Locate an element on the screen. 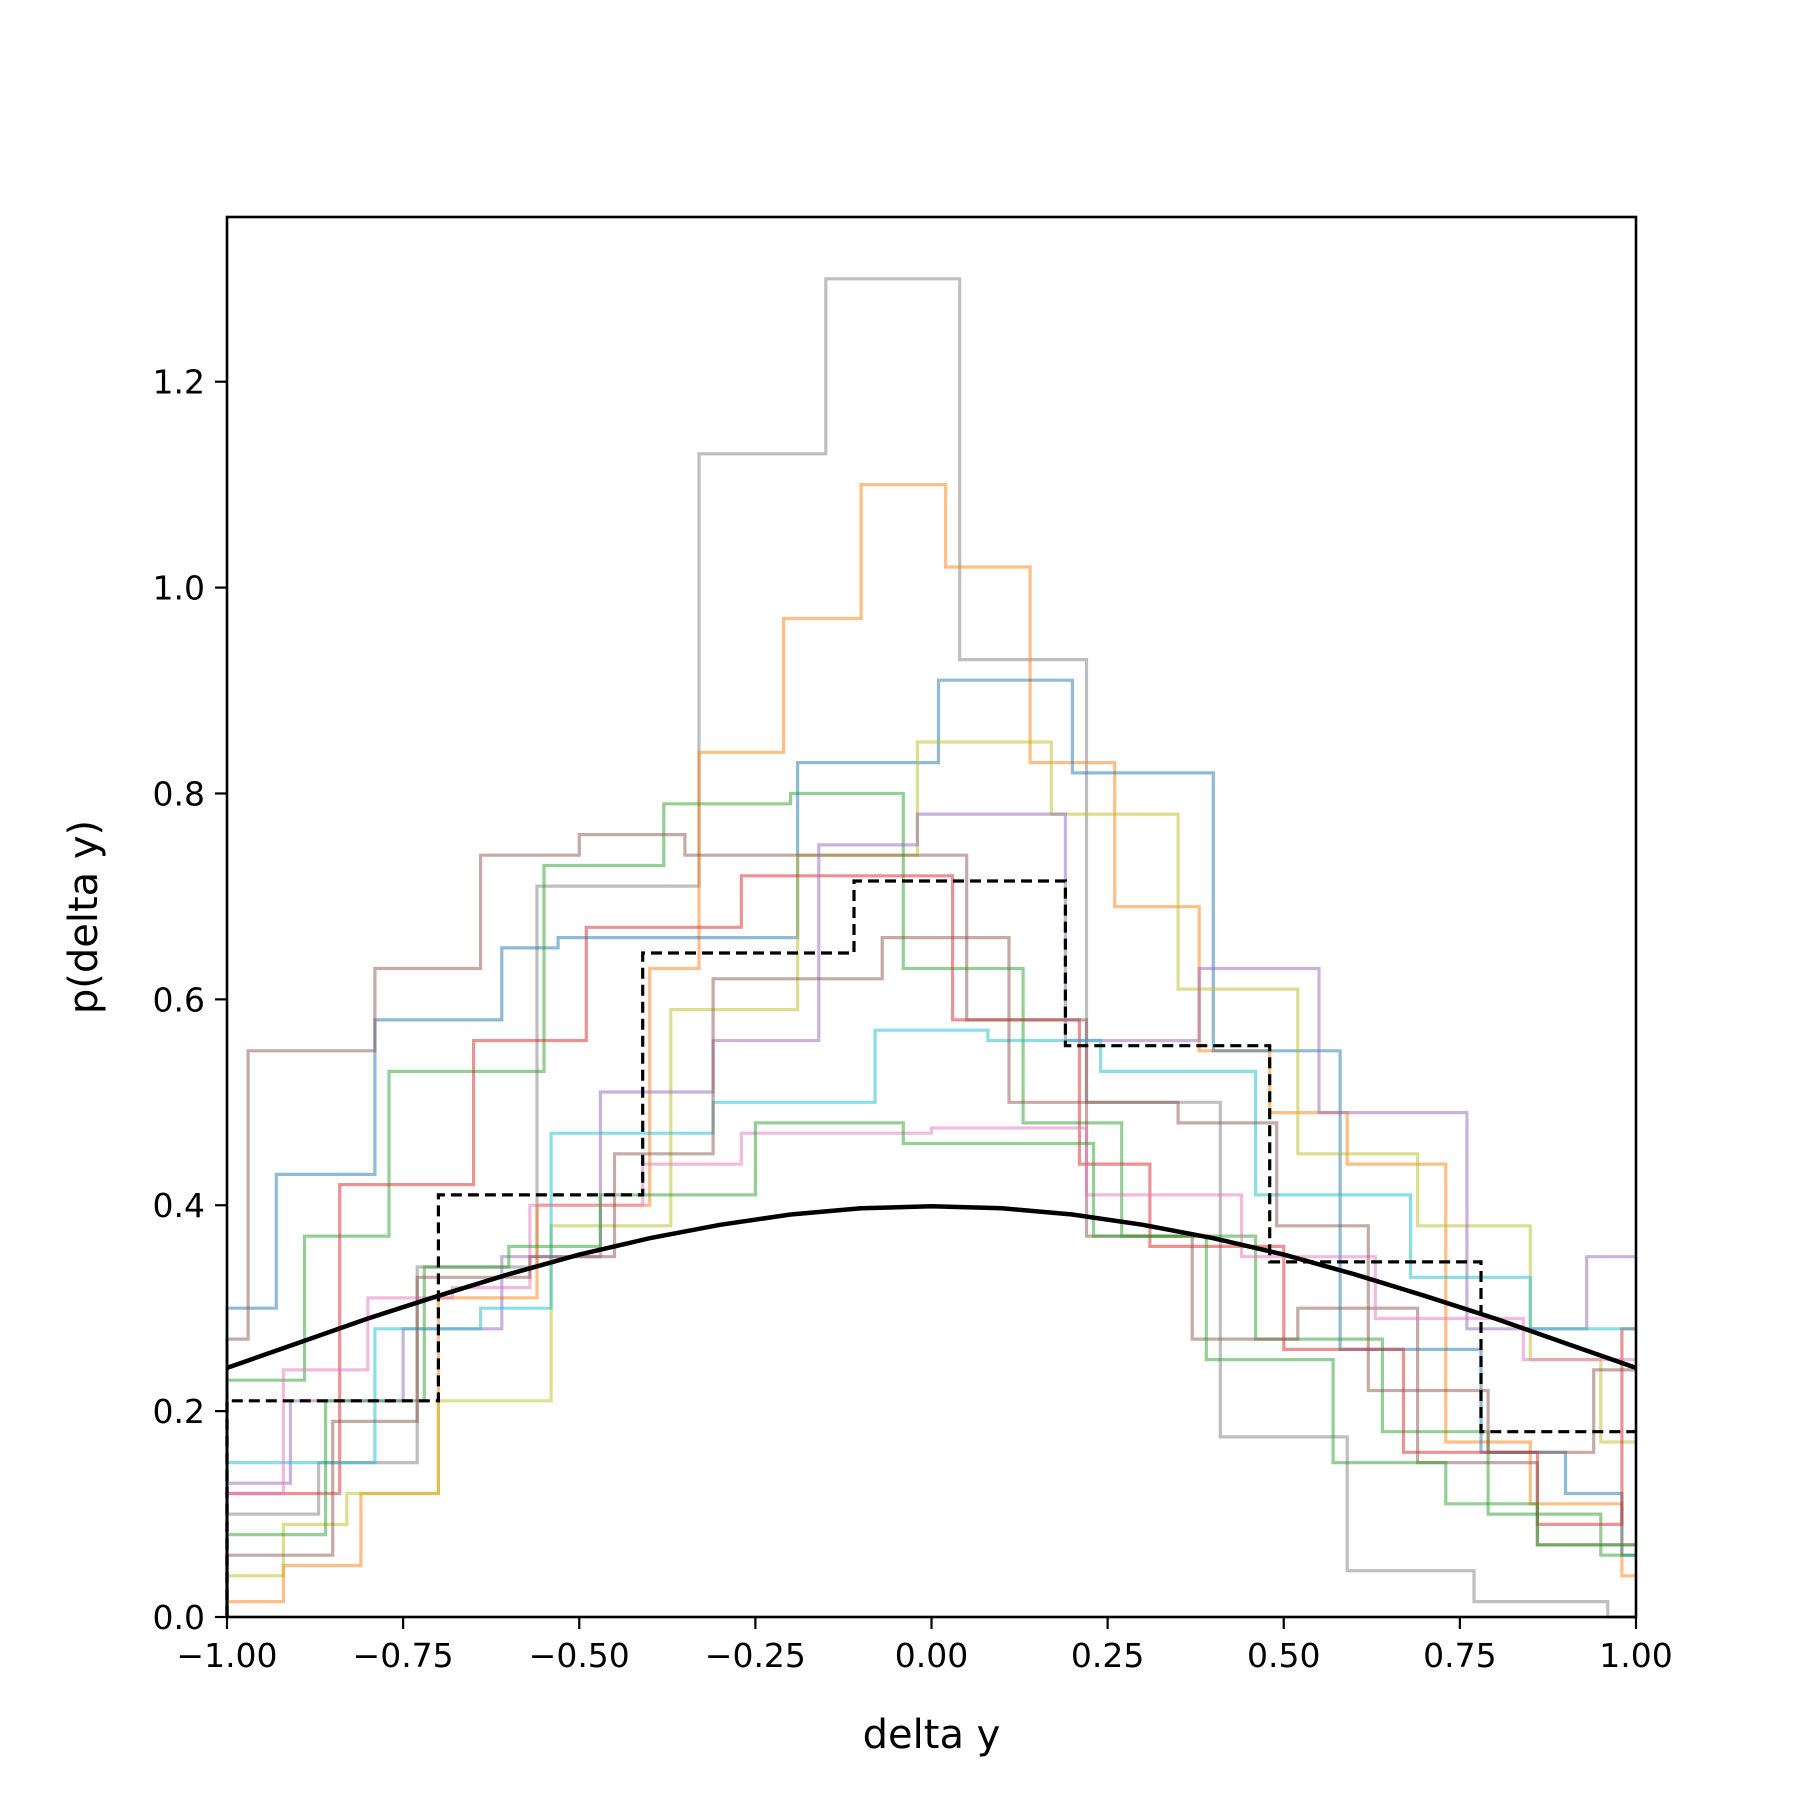 This screenshot has width=1800, height=1804. y-tick-label: 1.0 is located at coordinates (179, 588).